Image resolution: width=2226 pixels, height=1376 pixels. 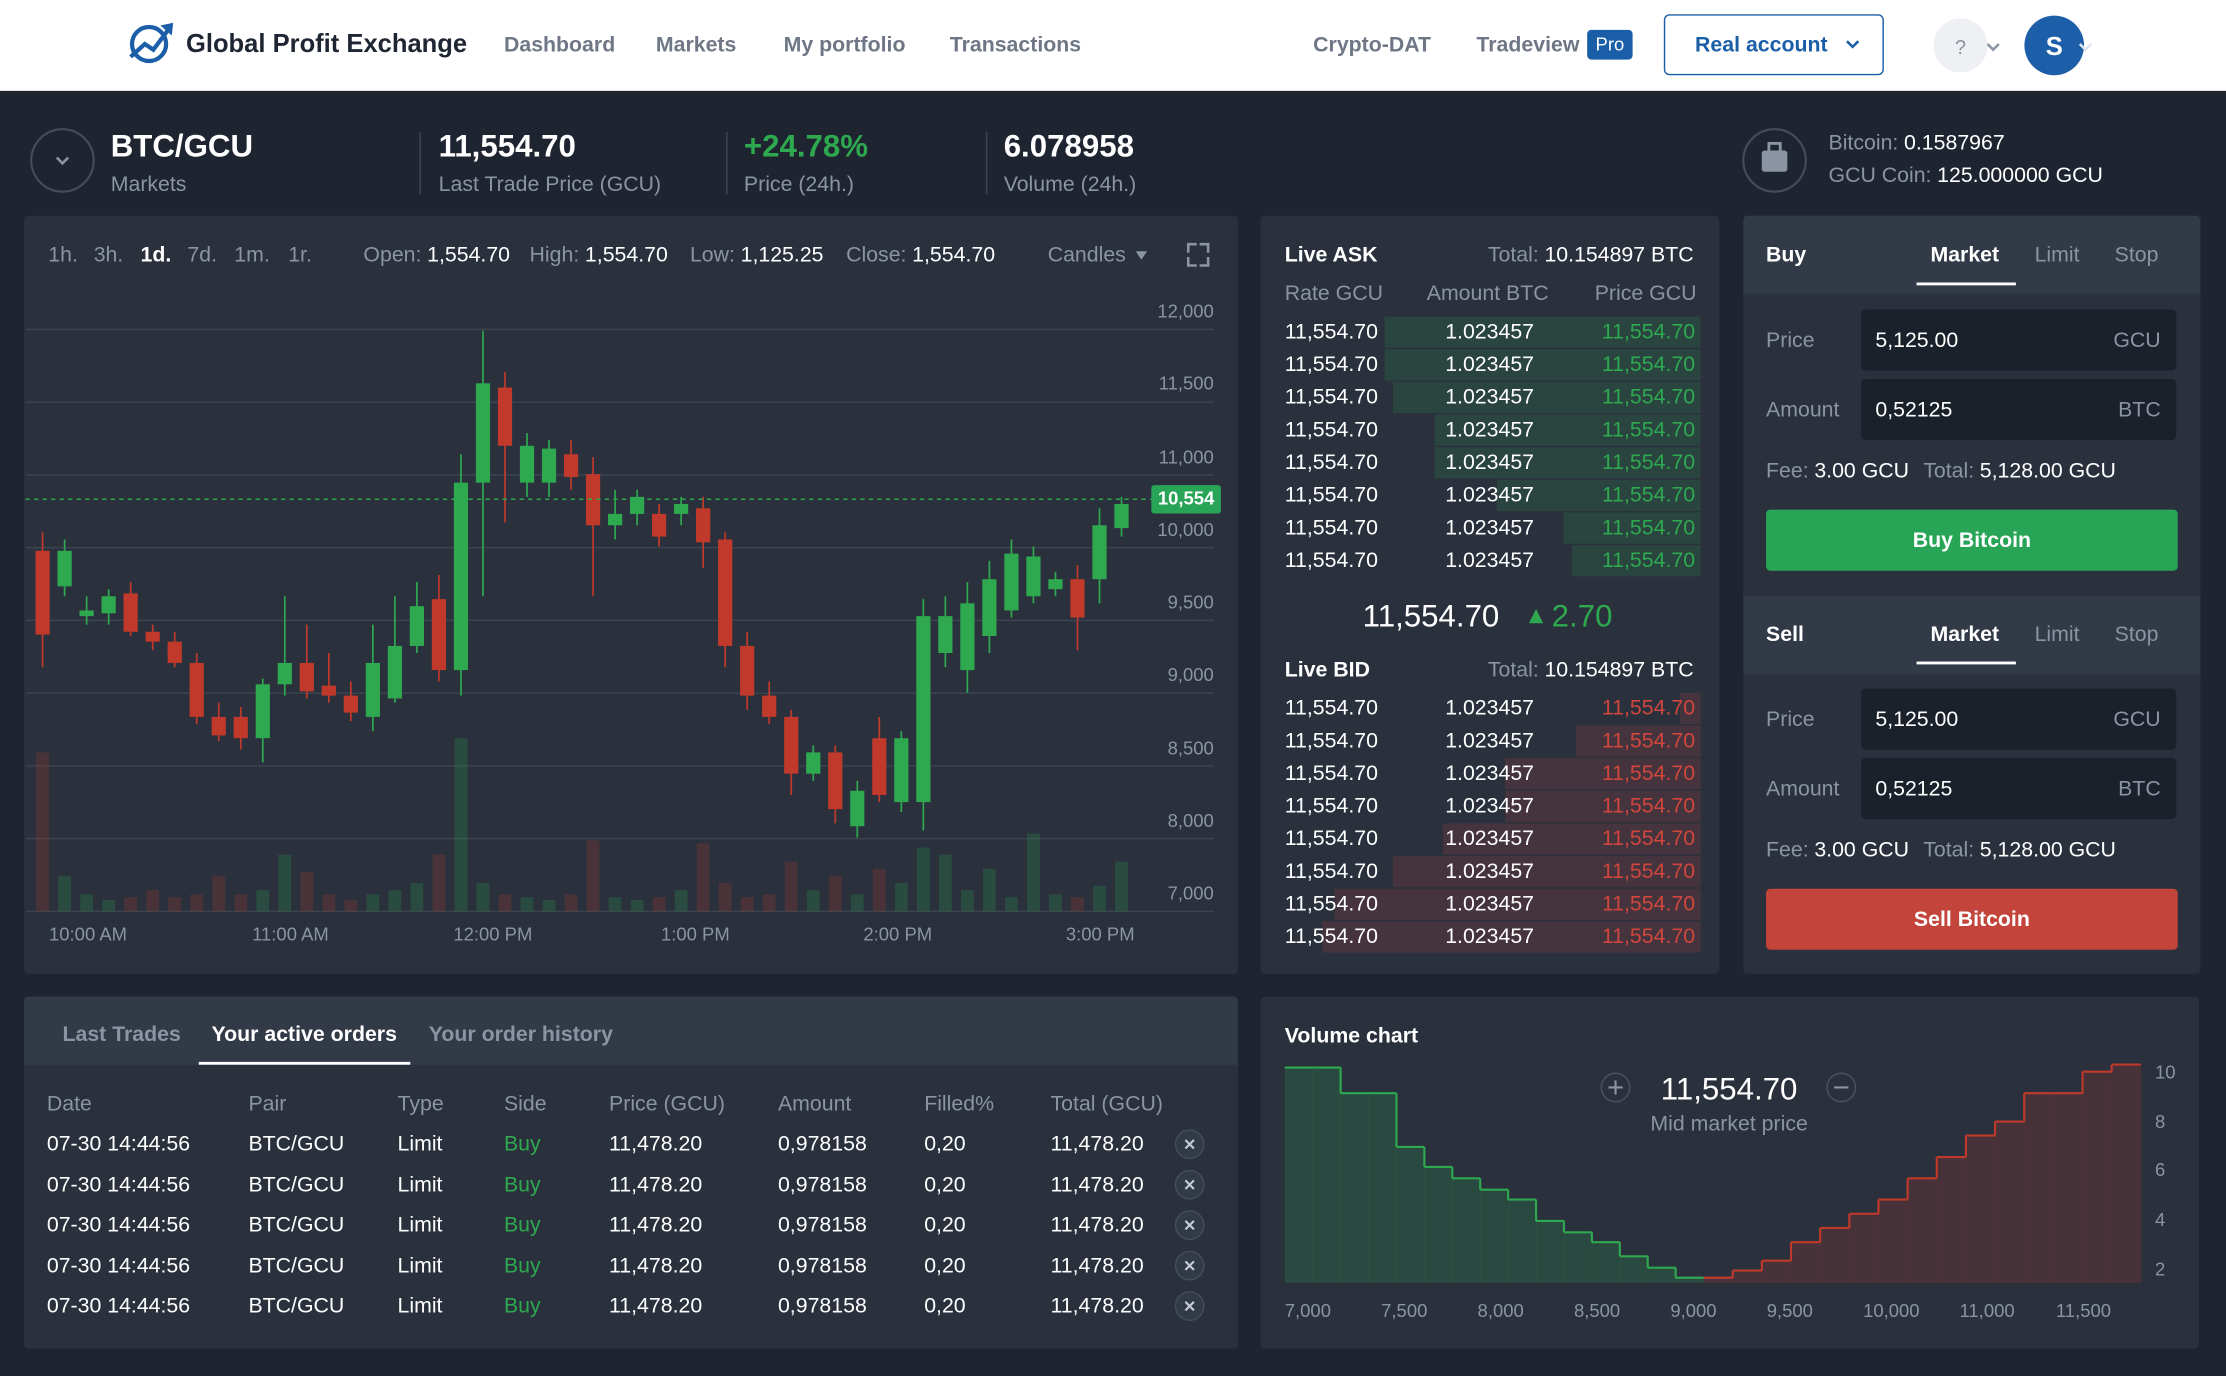 I want to click on depth-y-label: 8, so click(x=2160, y=1121).